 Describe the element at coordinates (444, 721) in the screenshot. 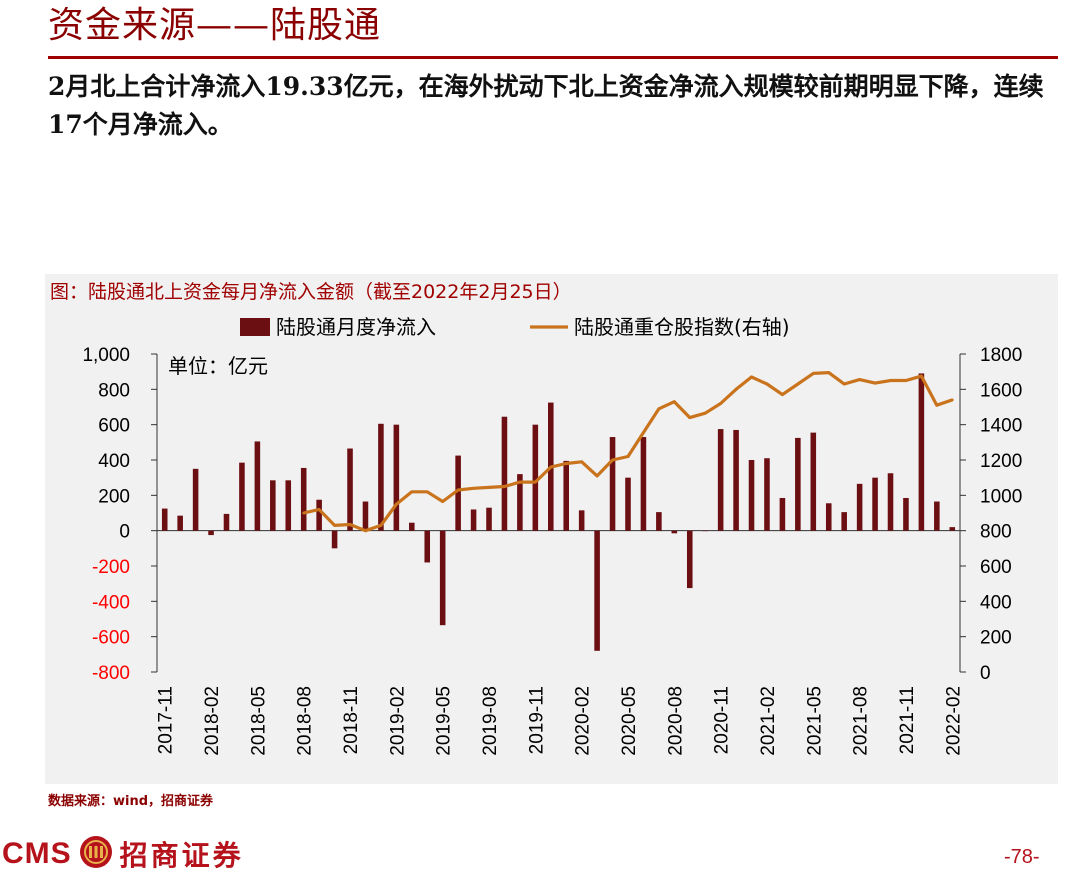

I see `x-tick-label: 2019-05` at that location.